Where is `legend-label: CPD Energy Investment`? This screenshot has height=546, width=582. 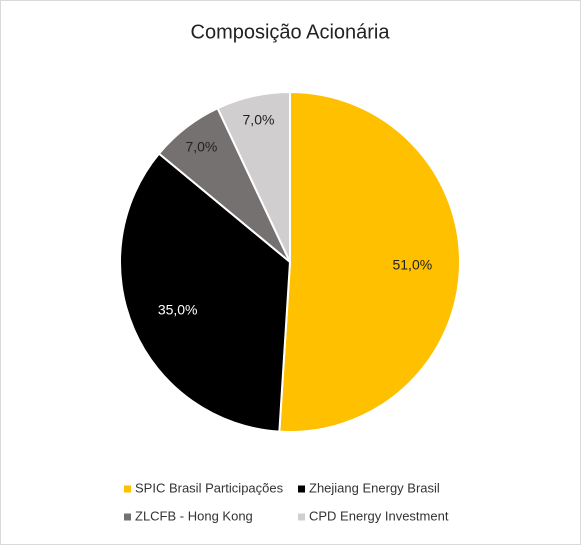 legend-label: CPD Energy Investment is located at coordinates (379, 515).